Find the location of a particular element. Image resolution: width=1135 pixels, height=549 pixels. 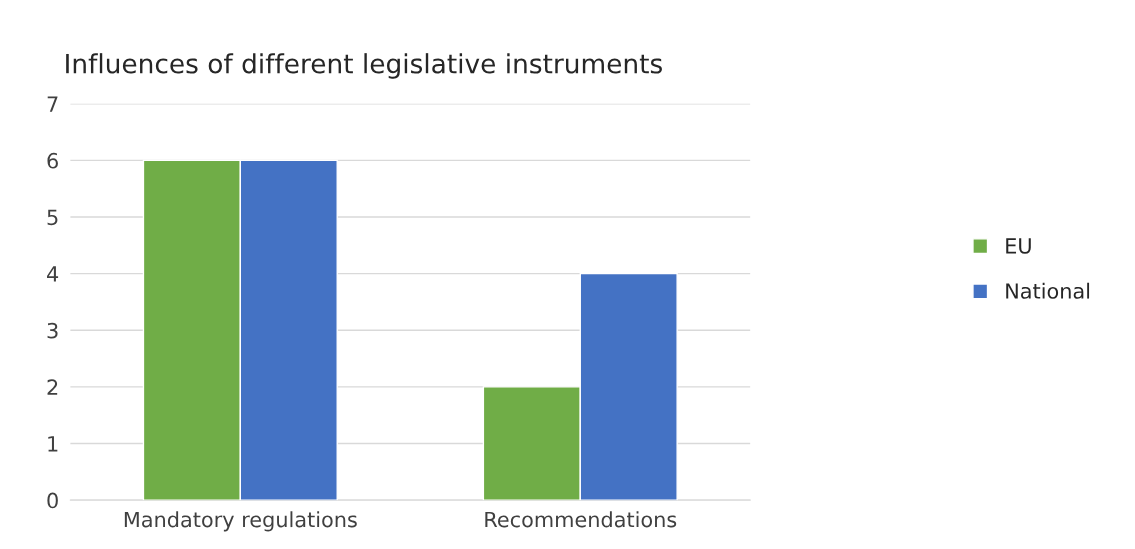

legend-label: EU is located at coordinates (1018, 246).